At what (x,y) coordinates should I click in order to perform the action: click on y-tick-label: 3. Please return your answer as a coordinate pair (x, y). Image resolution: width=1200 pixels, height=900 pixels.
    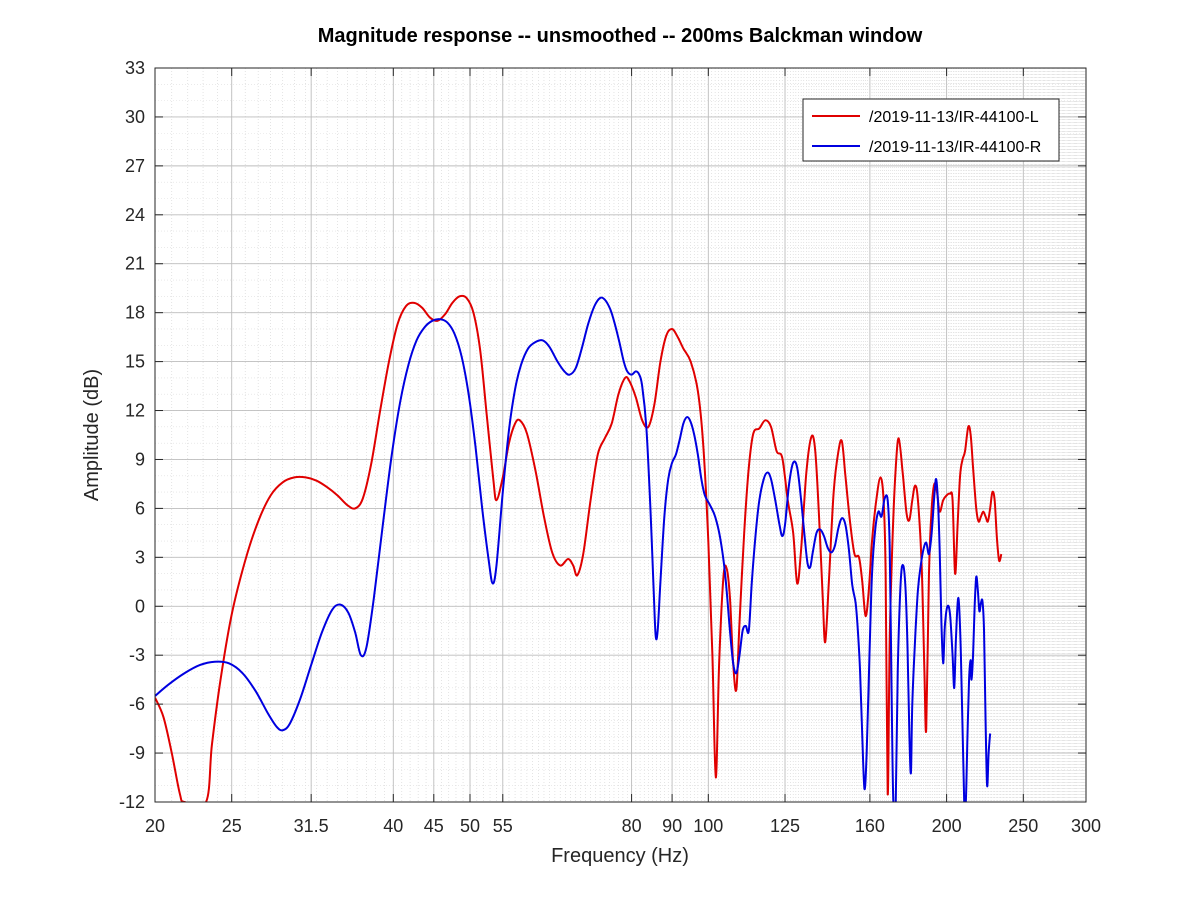
    Looking at the image, I should click on (140, 557).